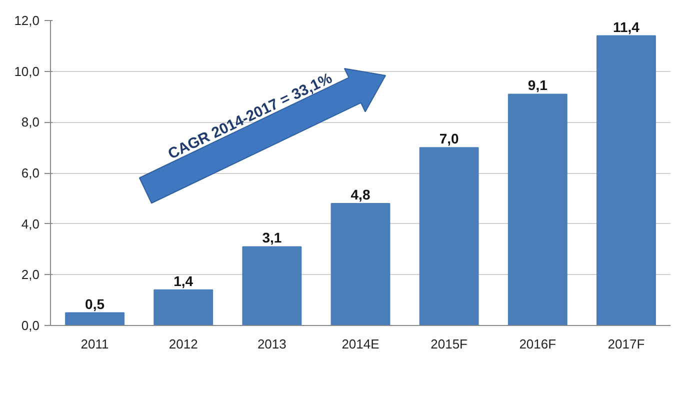 Image resolution: width=686 pixels, height=406 pixels. Describe the element at coordinates (30, 224) in the screenshot. I see `y-tick-label: 4,0` at that location.